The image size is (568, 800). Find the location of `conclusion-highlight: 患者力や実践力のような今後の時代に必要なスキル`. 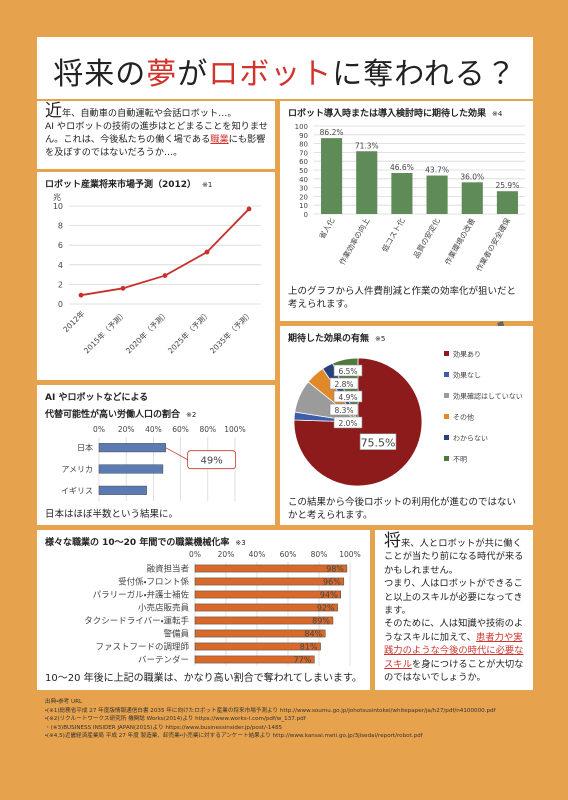

conclusion-highlight: 患者力や実践力のような今後の時代に必要なスキル is located at coordinates (454, 650).